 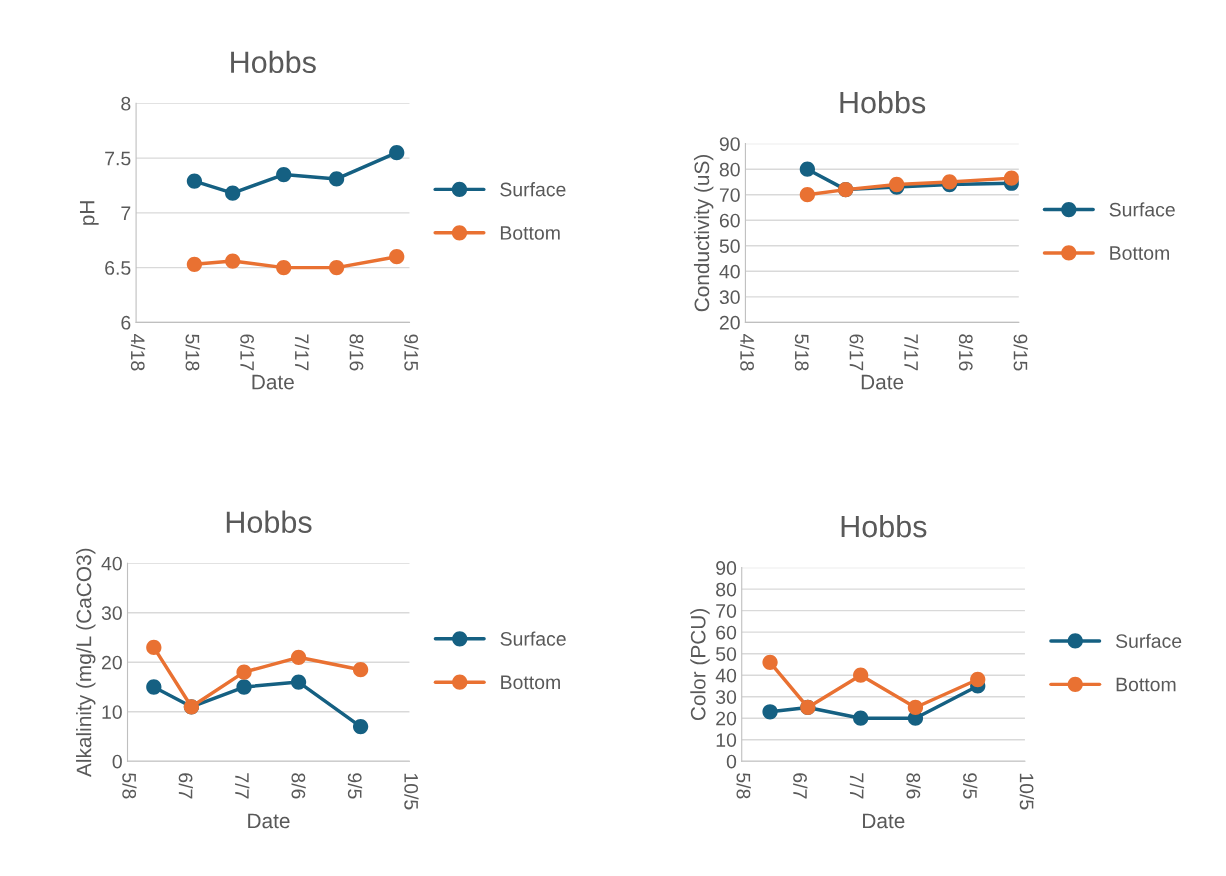 I want to click on y-tick-label: 6, so click(x=126, y=322).